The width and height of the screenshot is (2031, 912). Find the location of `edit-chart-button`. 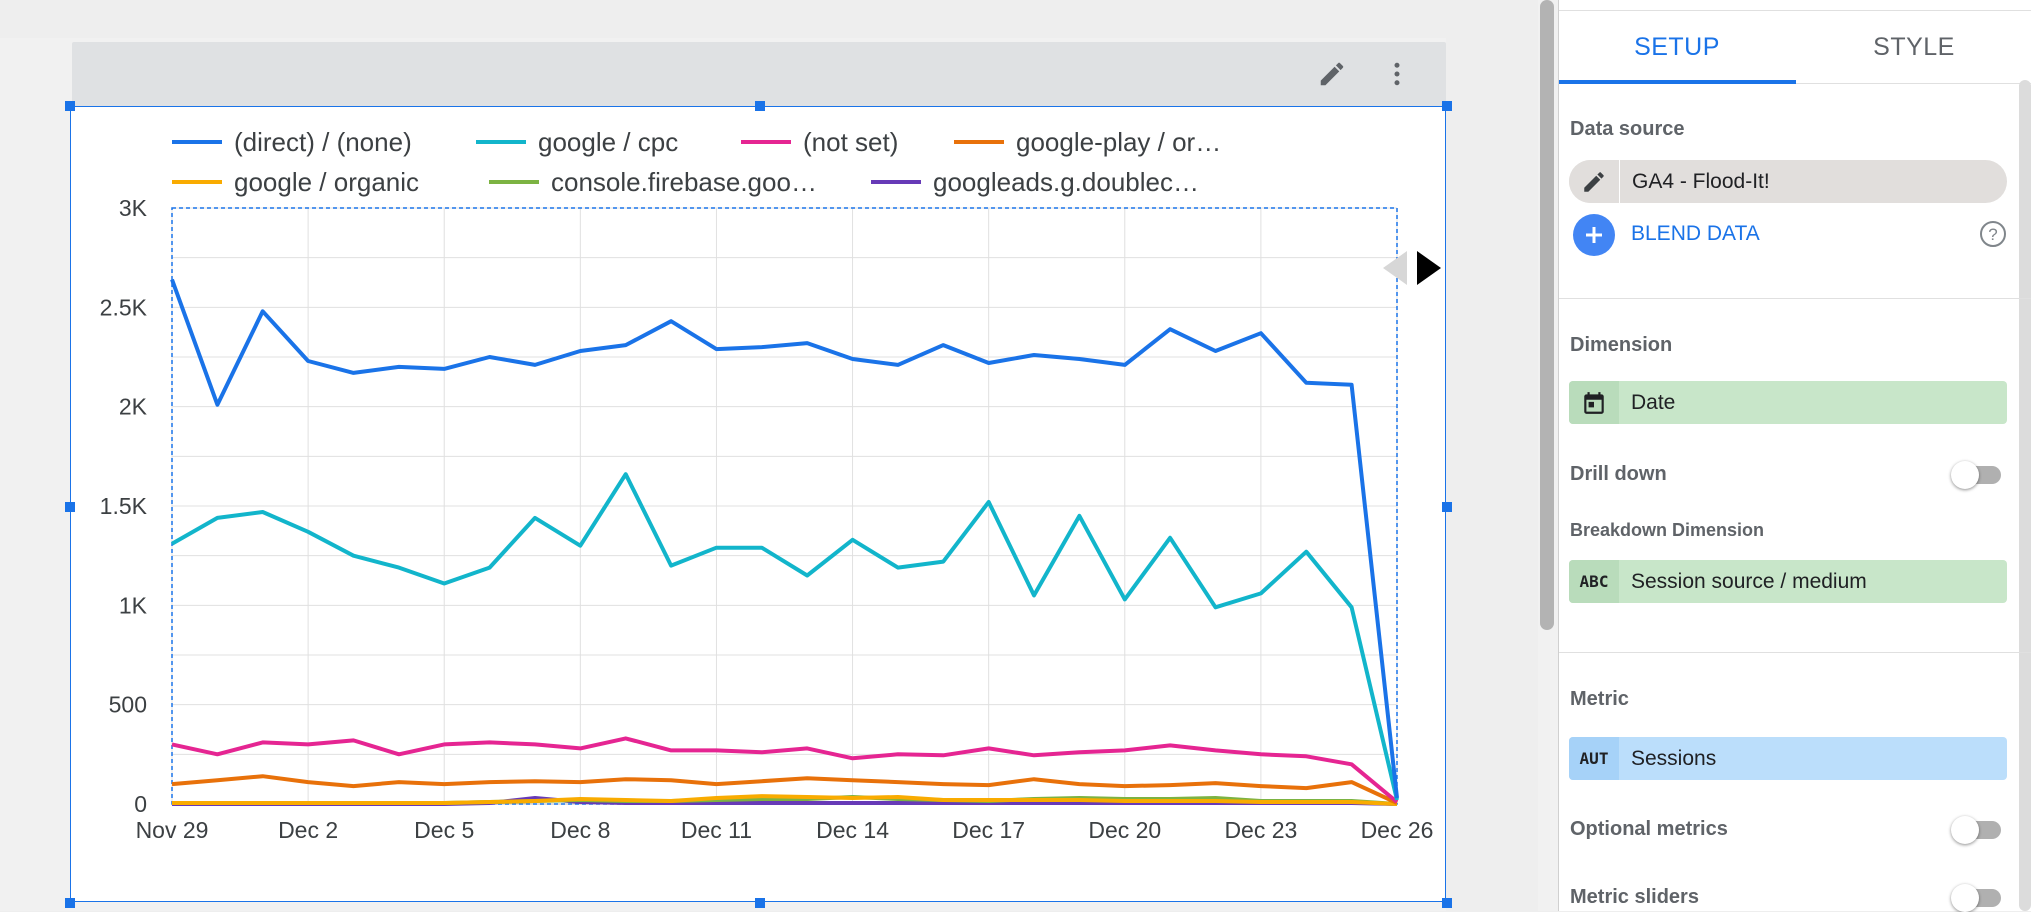

edit-chart-button is located at coordinates (1332, 74).